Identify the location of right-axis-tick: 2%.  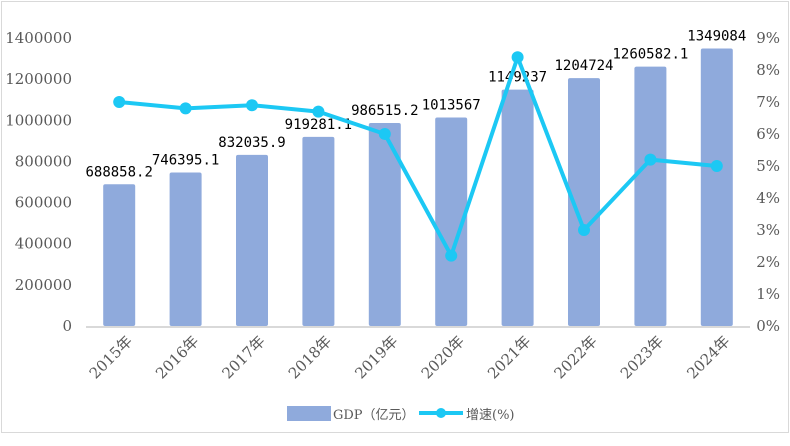
(768, 262).